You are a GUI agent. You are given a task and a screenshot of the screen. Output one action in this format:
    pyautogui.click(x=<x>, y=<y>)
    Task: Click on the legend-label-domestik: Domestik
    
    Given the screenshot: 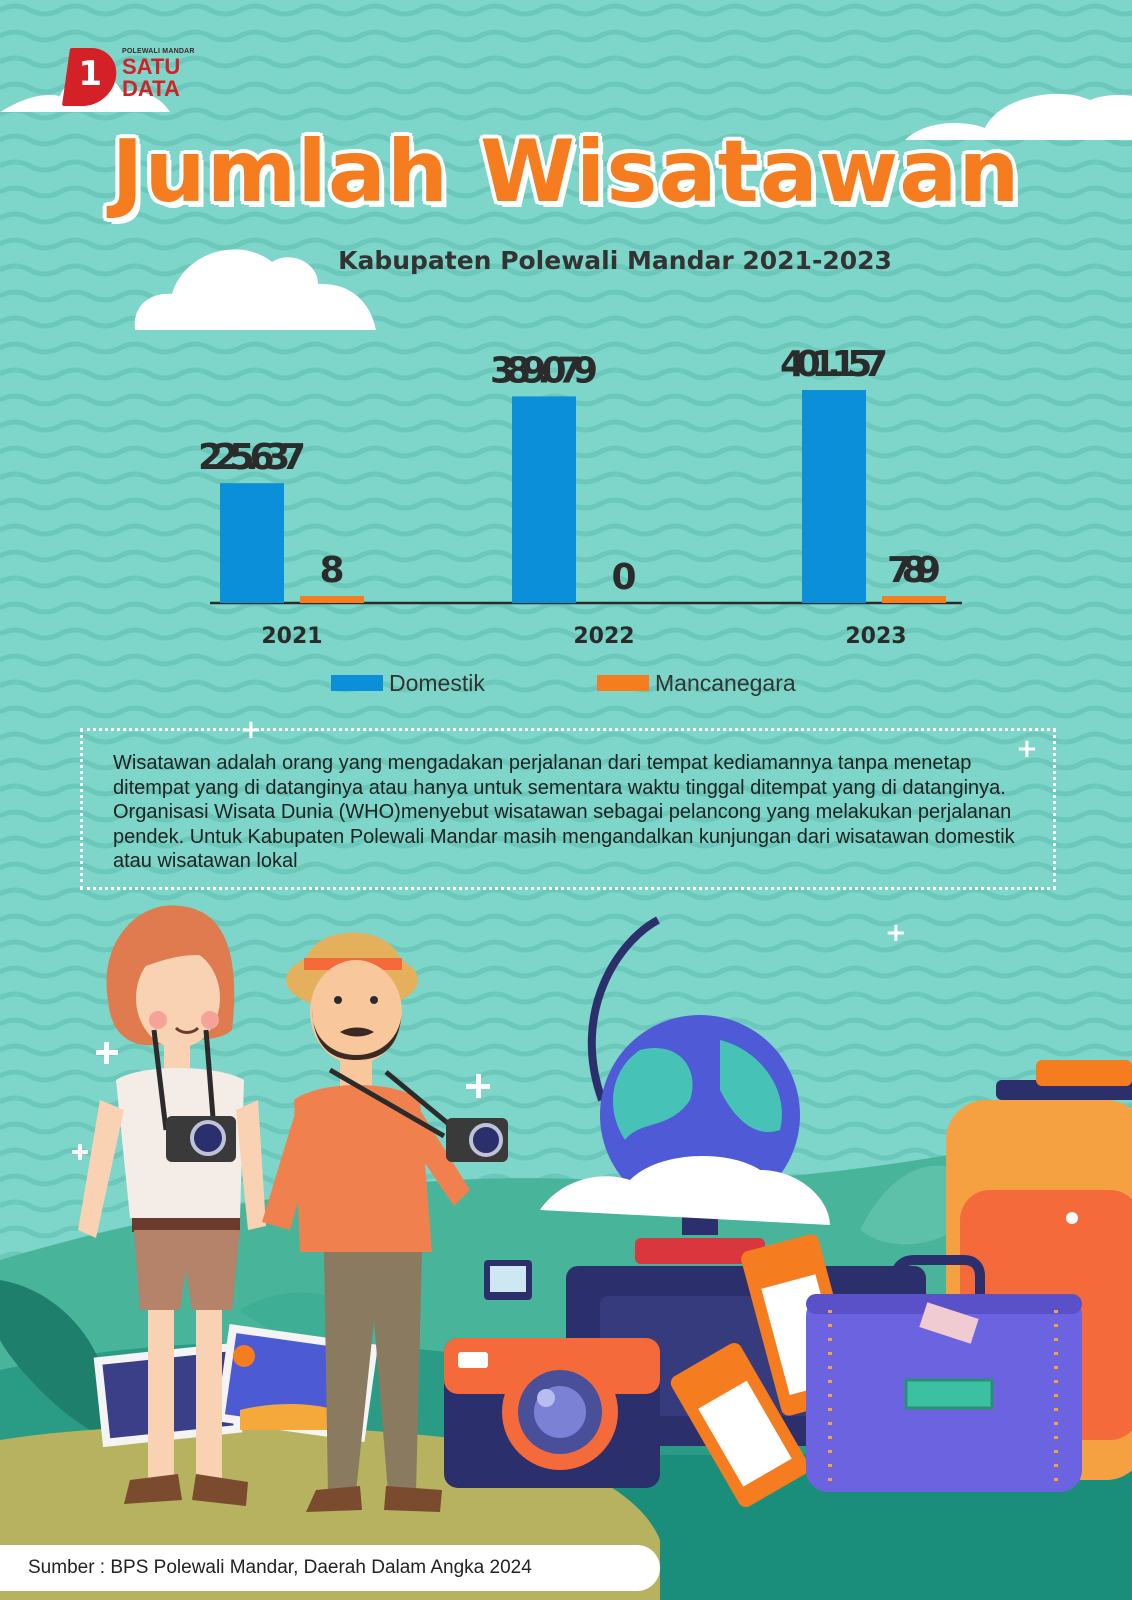 What is the action you would take?
    pyautogui.click(x=437, y=682)
    